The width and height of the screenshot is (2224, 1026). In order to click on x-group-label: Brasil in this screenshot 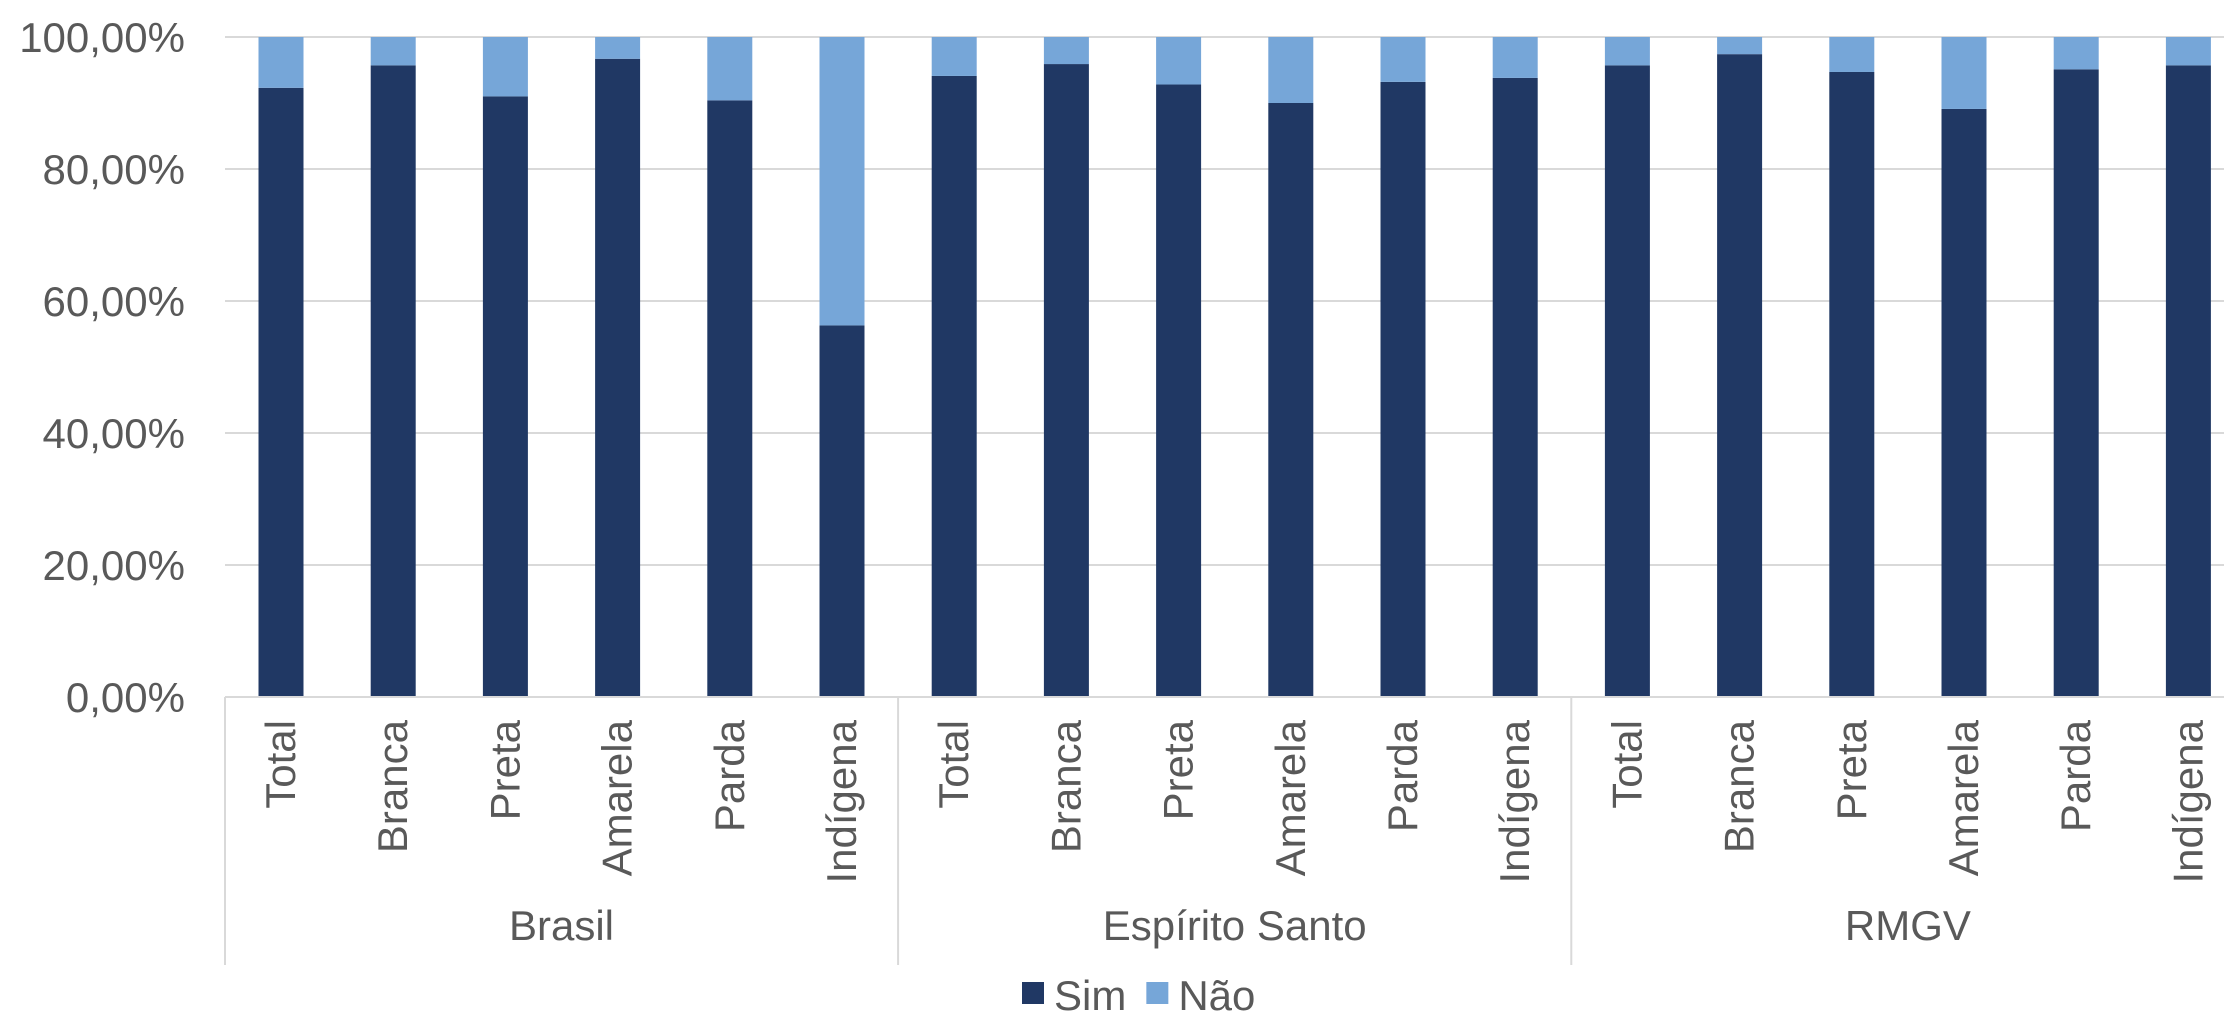, I will do `click(561, 925)`.